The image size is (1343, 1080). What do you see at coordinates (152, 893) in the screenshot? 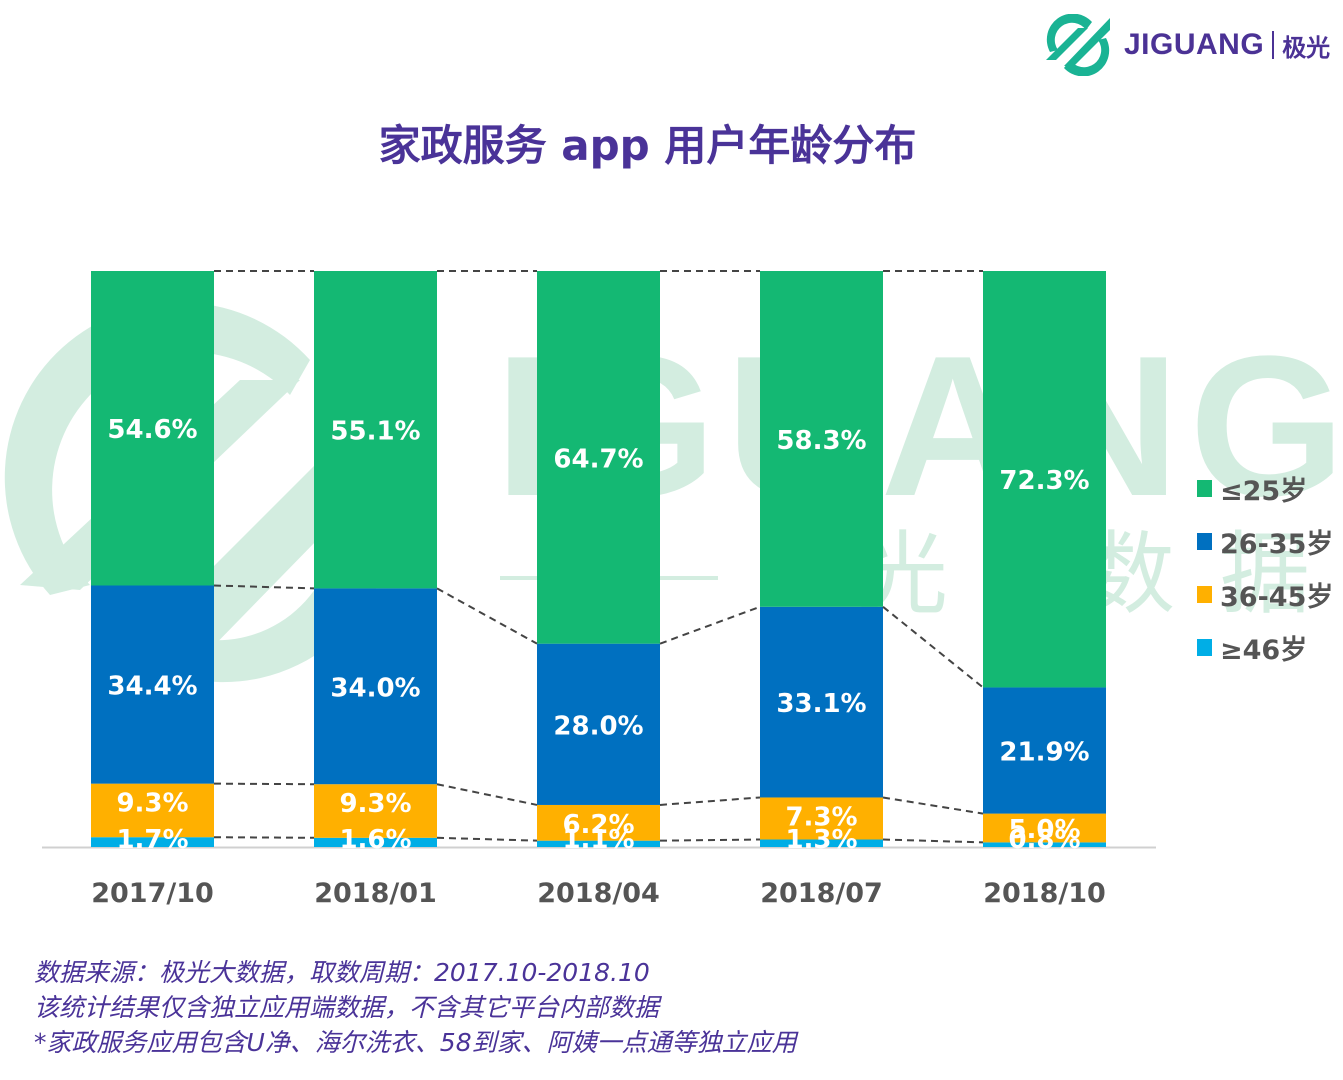
I see `x-tick-label: 2017/10` at bounding box center [152, 893].